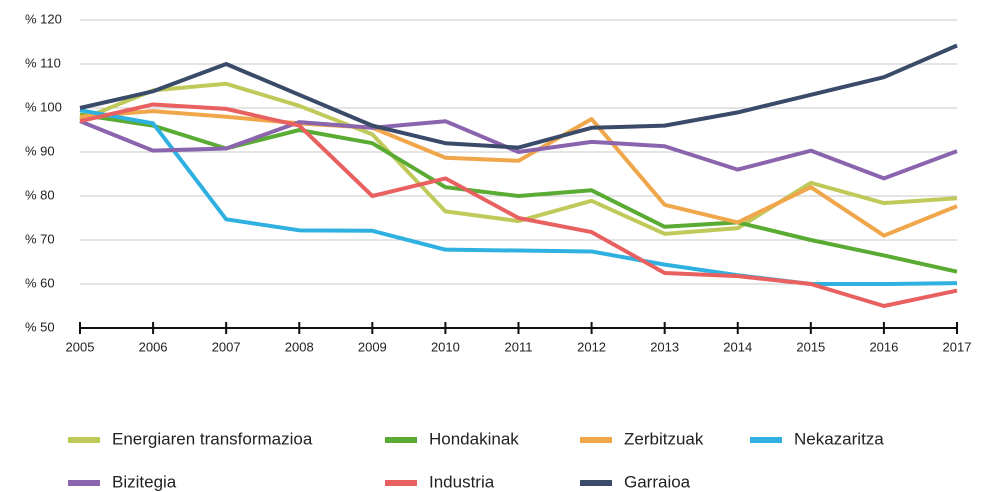 This screenshot has height=492, width=987. I want to click on legend-label: Hondakinak, so click(474, 438).